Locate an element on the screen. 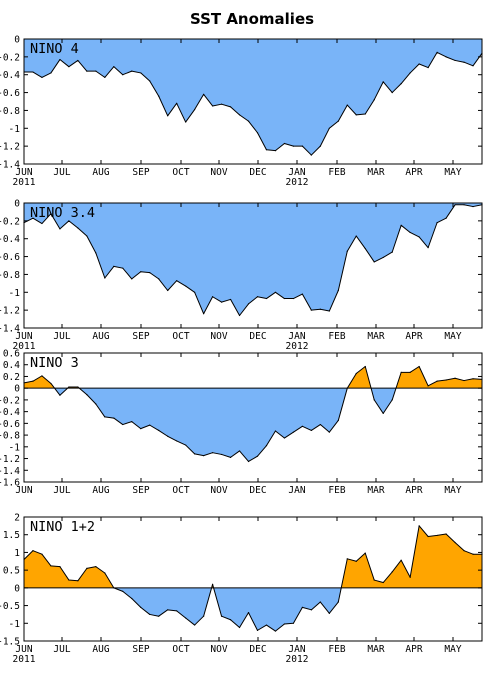  panel-name: NINO 1+2 is located at coordinates (62, 527).